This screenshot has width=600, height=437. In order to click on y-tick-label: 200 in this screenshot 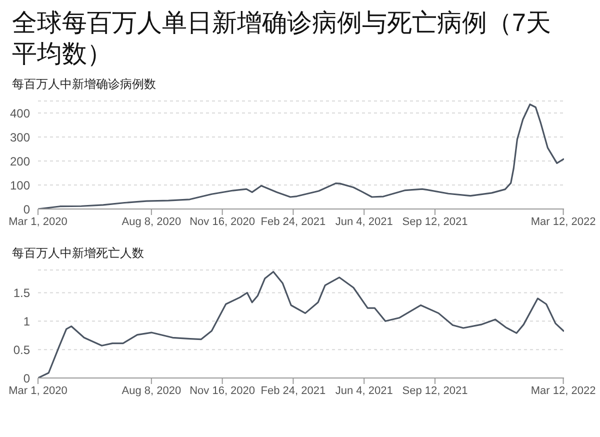, I will do `click(20, 161)`.